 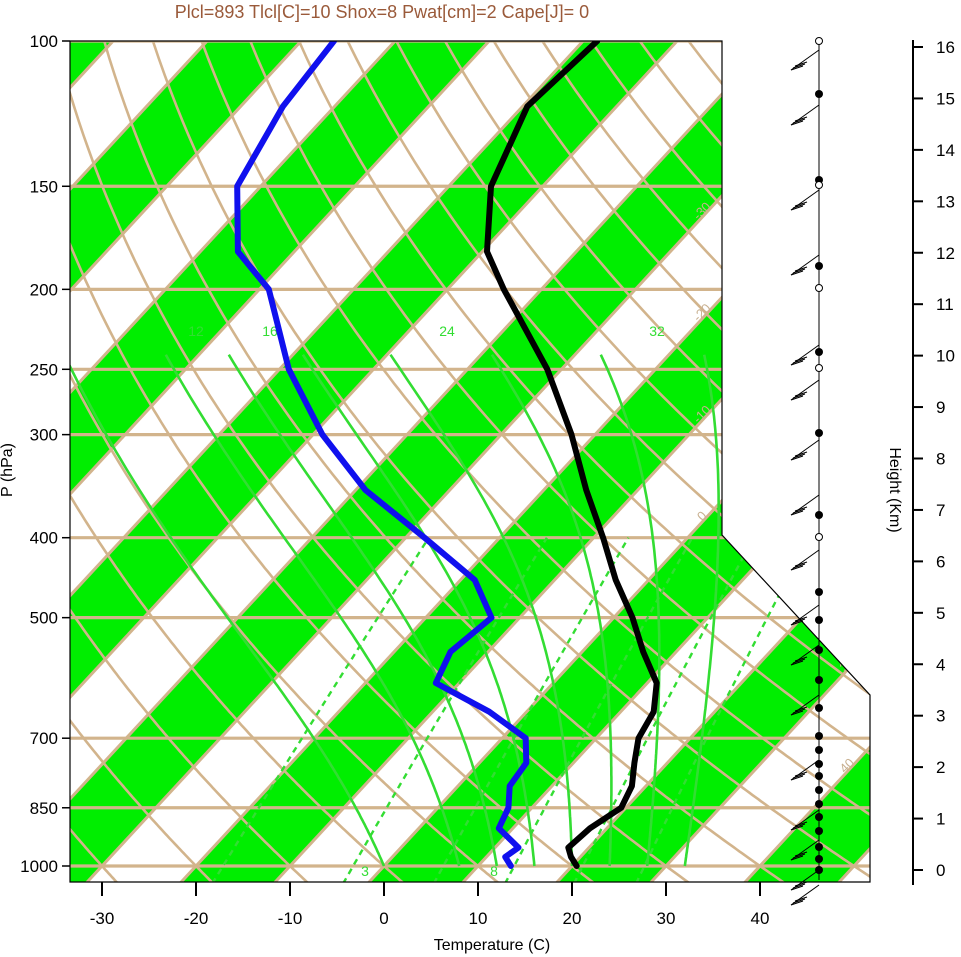 What do you see at coordinates (798, 461) in the screenshot?
I see `isotherm-line` at bounding box center [798, 461].